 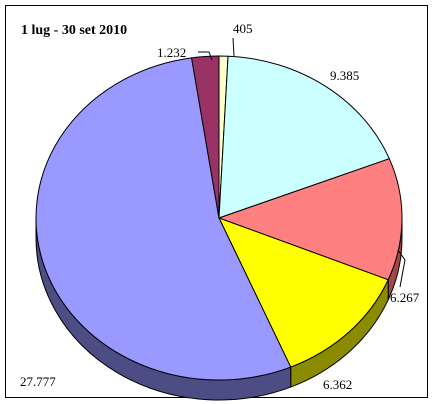 I want to click on slice-label-3: 6.267, so click(x=405, y=297).